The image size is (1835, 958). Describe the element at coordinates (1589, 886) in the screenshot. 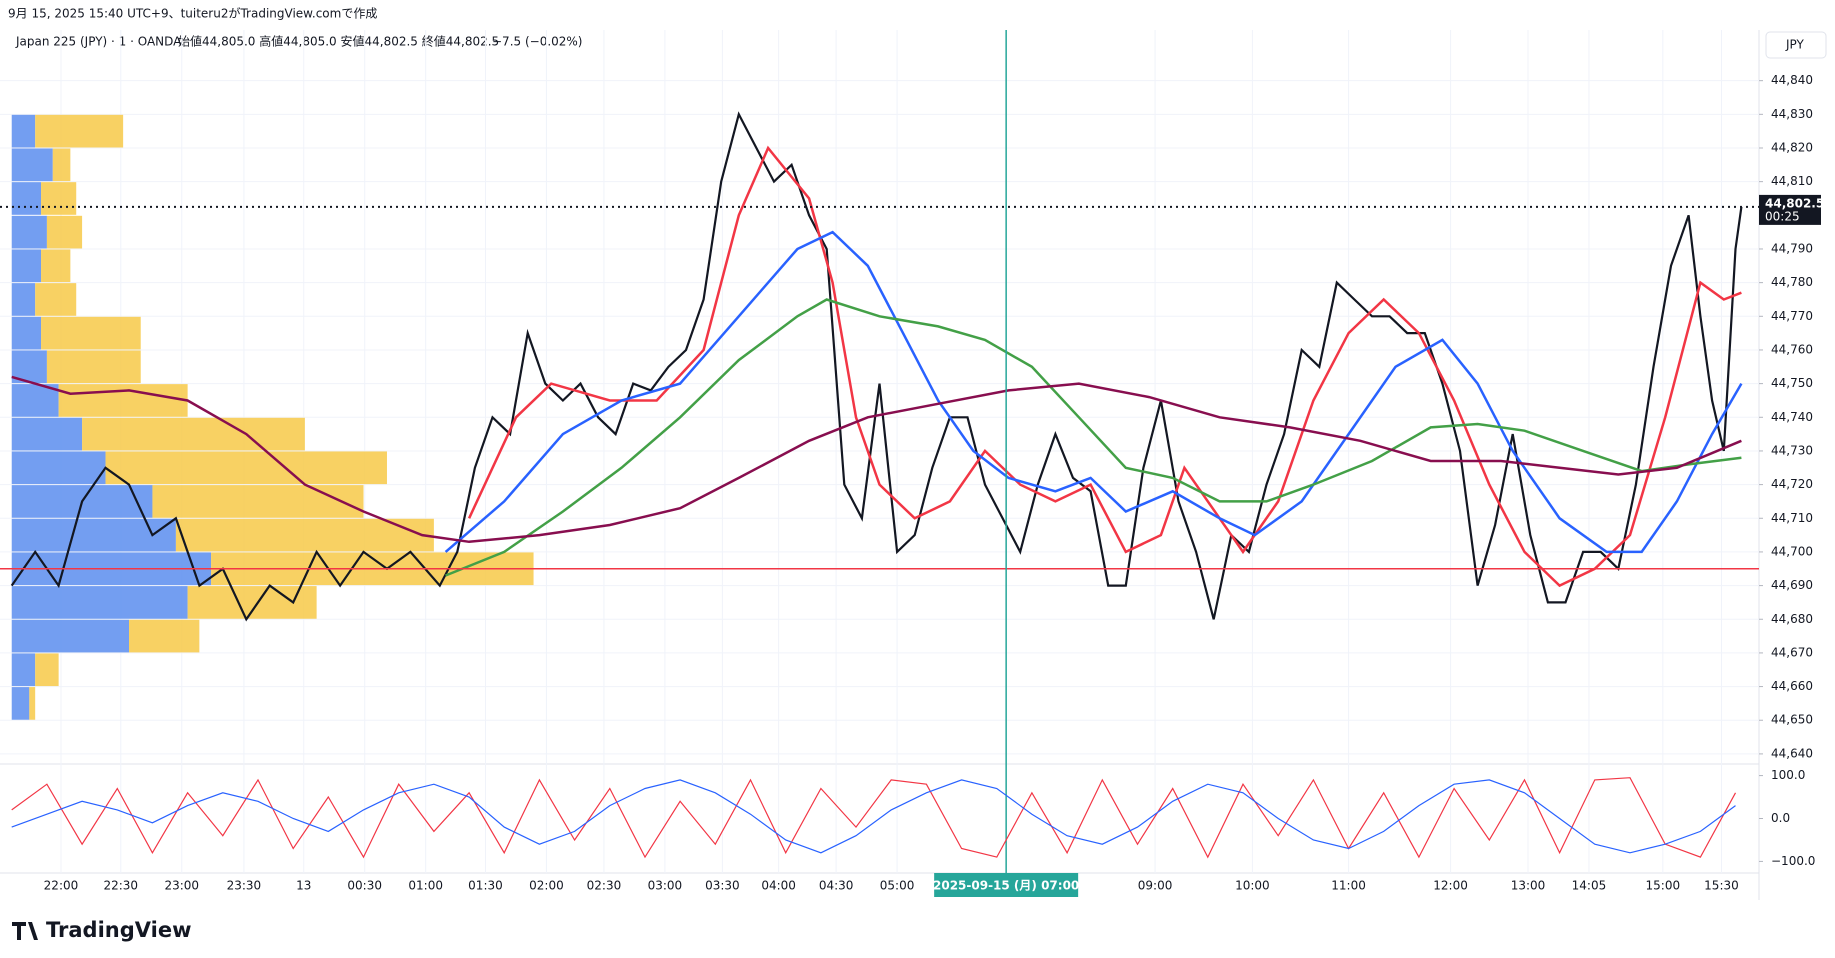

I see `x-tick-label: 14:05` at that location.